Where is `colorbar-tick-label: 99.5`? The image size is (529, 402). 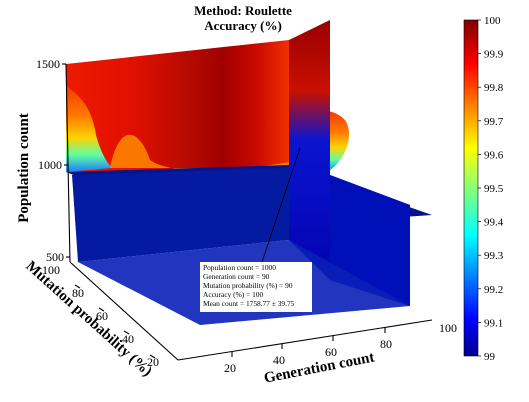 colorbar-tick-label: 99.5 is located at coordinates (494, 189).